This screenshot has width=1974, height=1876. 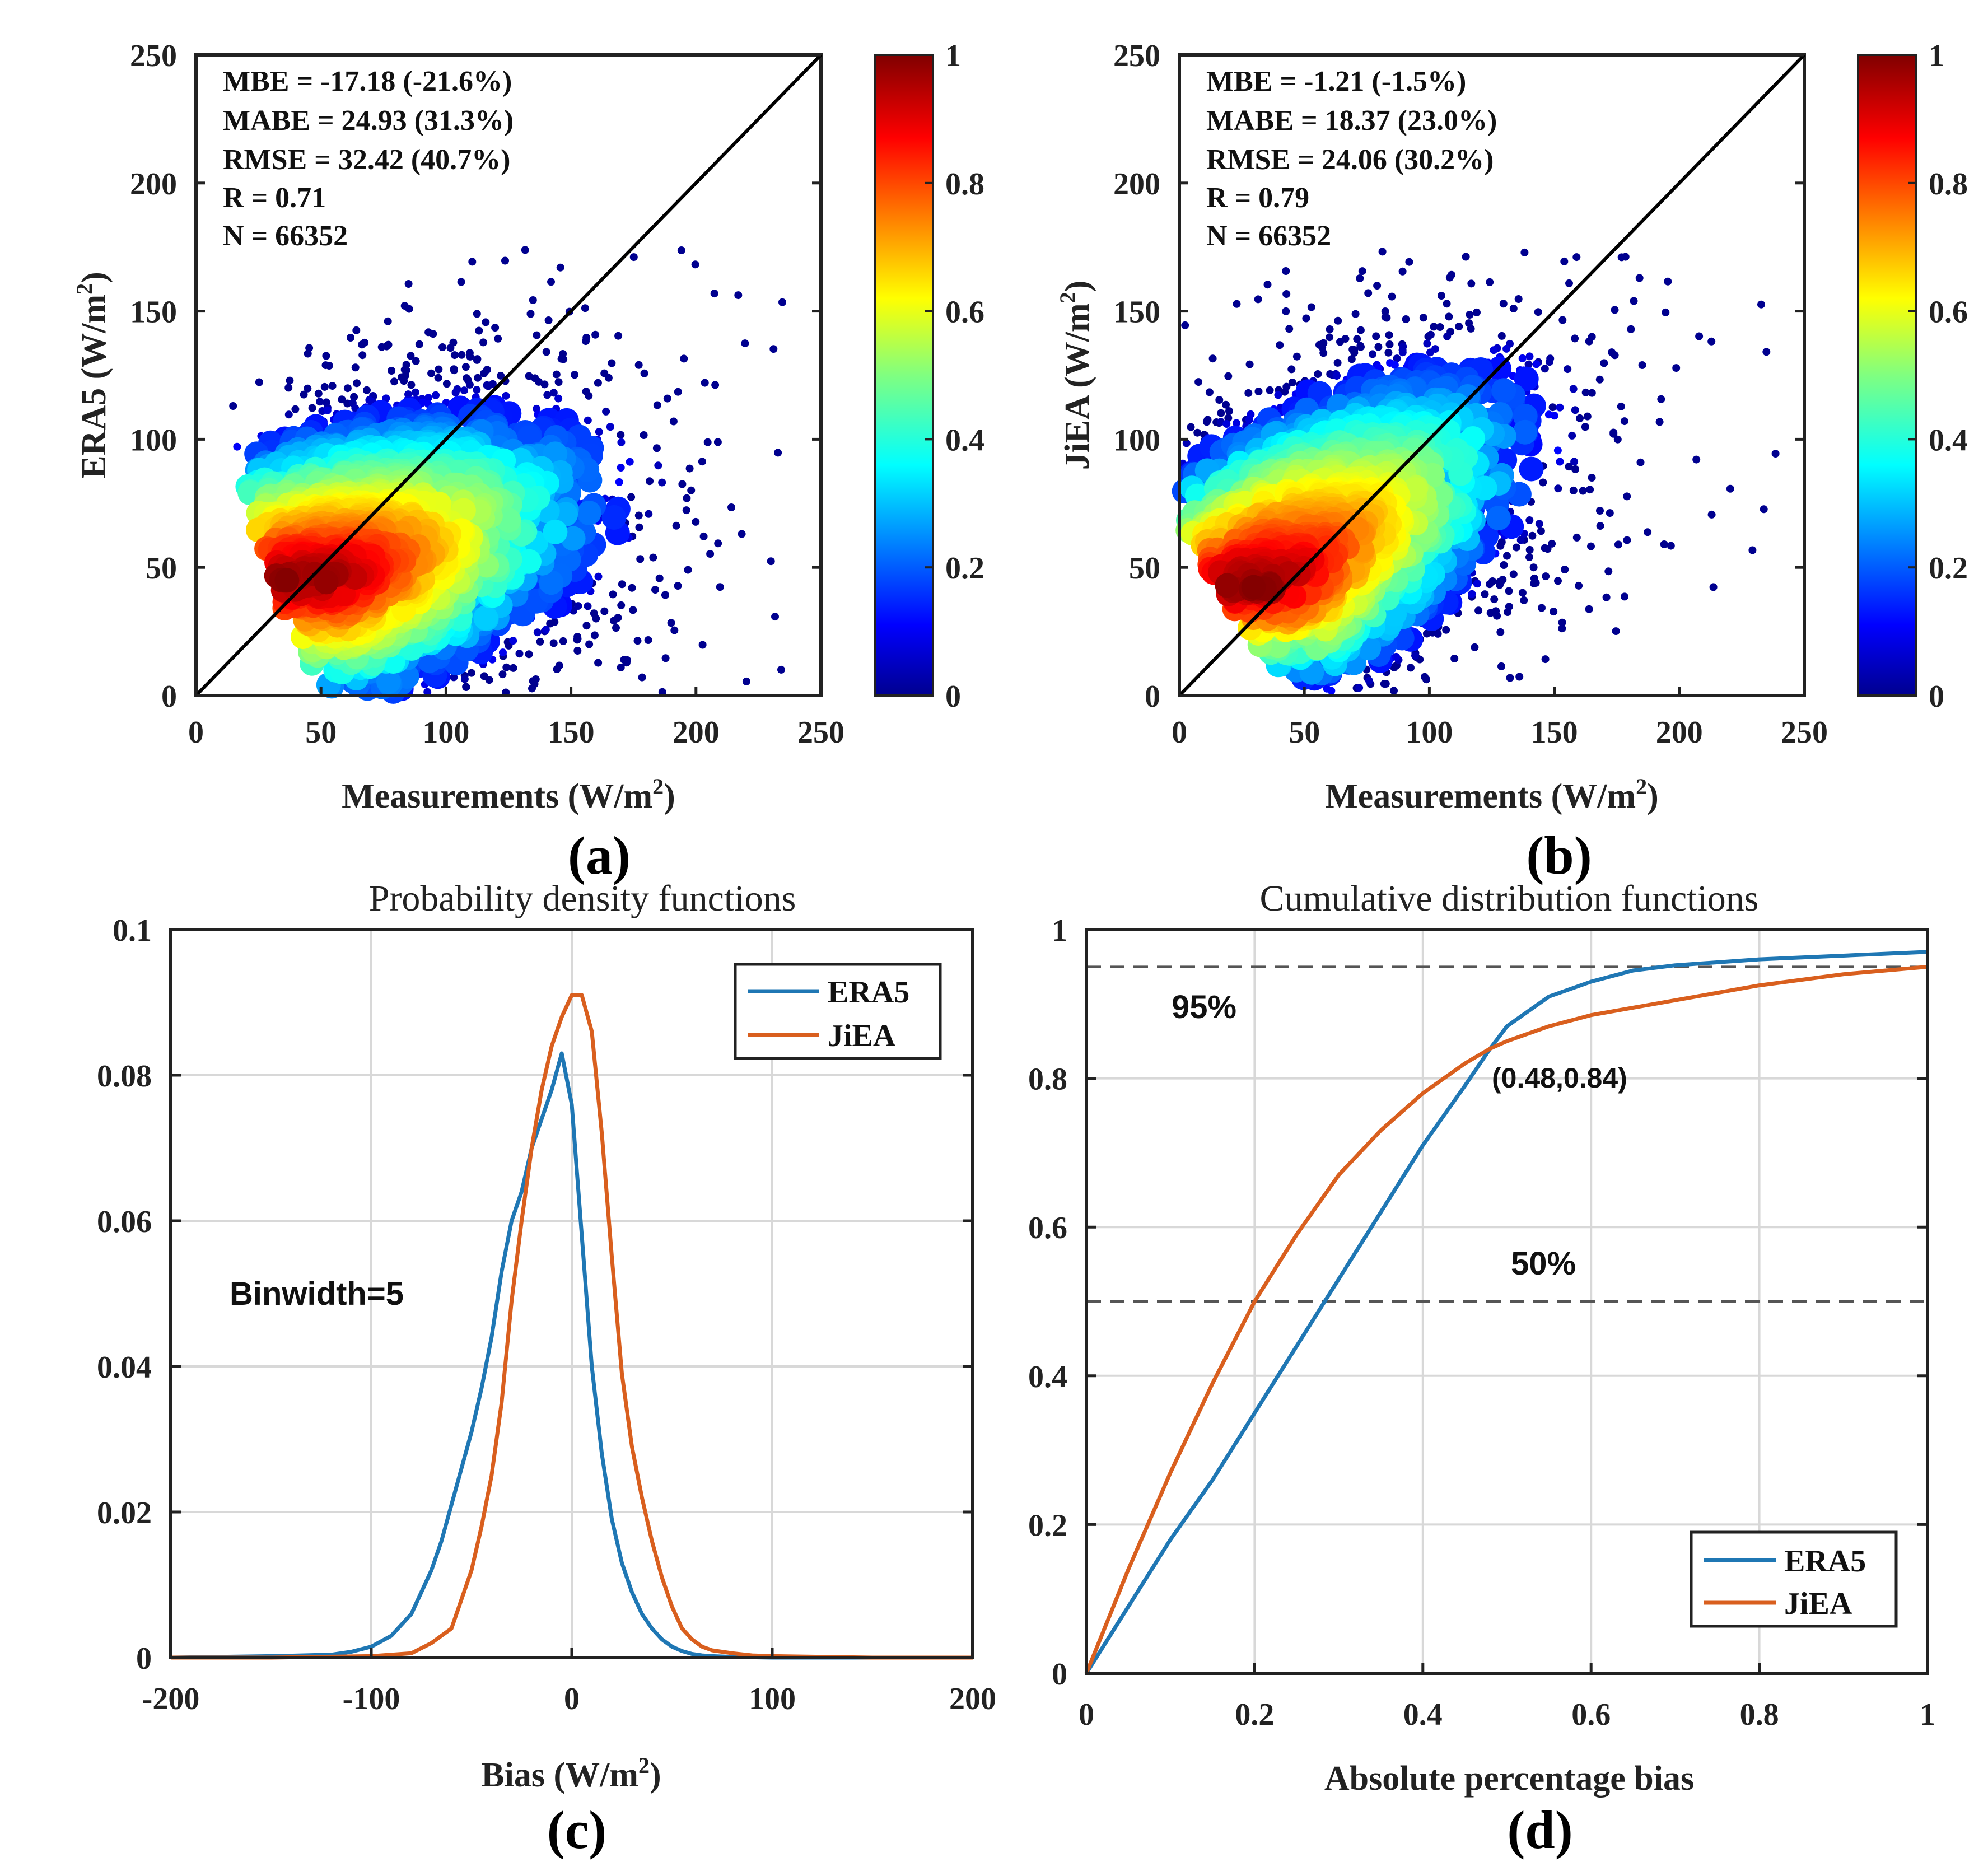 I want to click on panel-a-stat-rmse: RMSE = 32.42 (40.7%), so click(x=367, y=160).